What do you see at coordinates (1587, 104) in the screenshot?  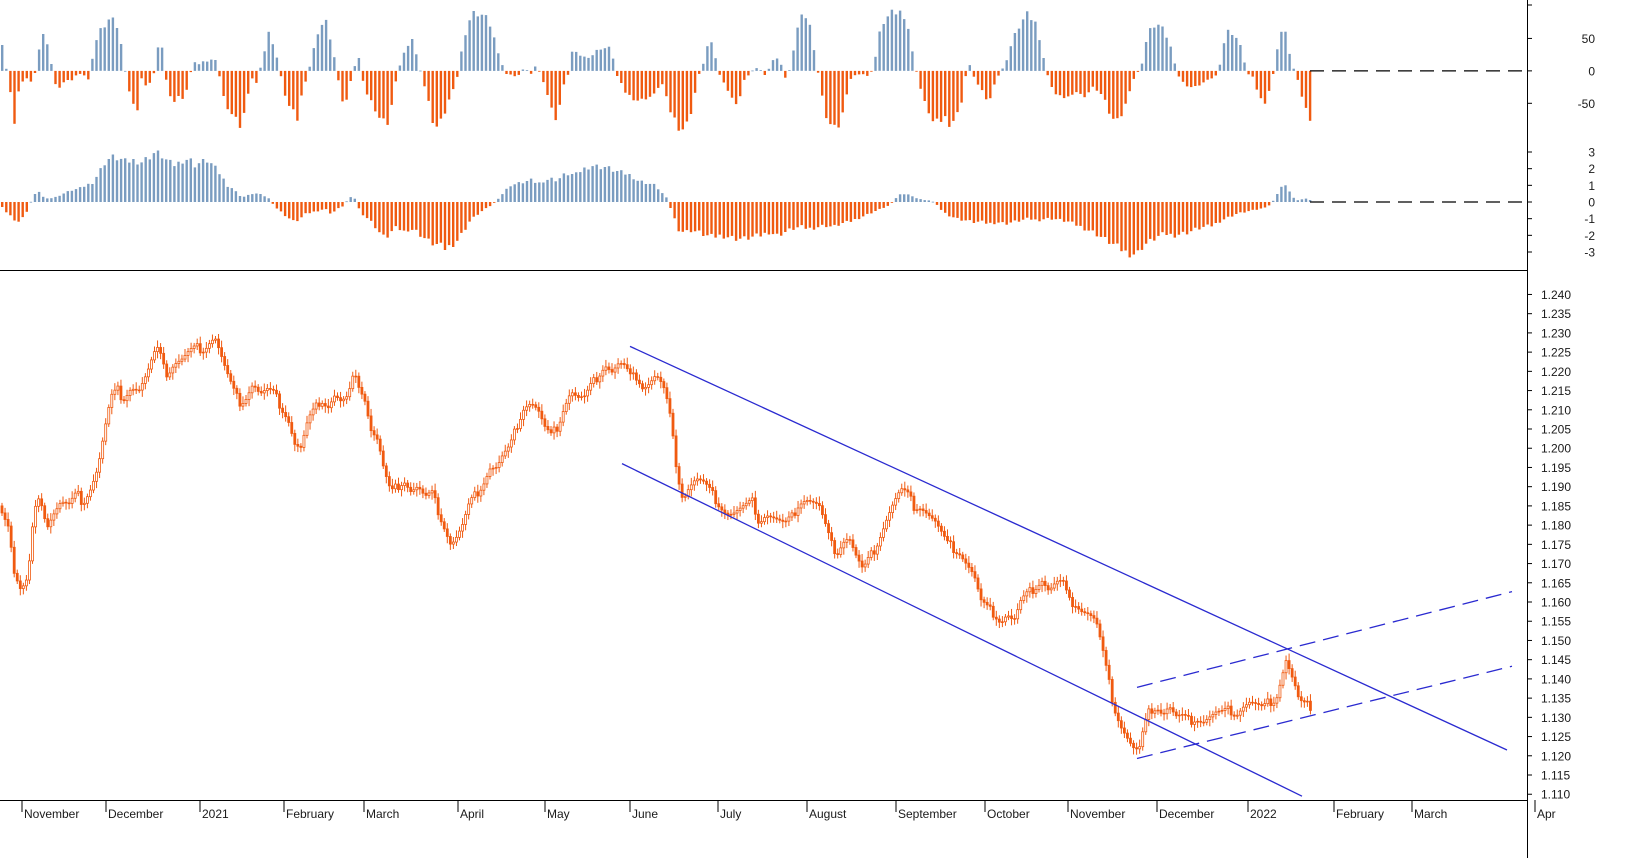 I see `y-tick-label: -50` at bounding box center [1587, 104].